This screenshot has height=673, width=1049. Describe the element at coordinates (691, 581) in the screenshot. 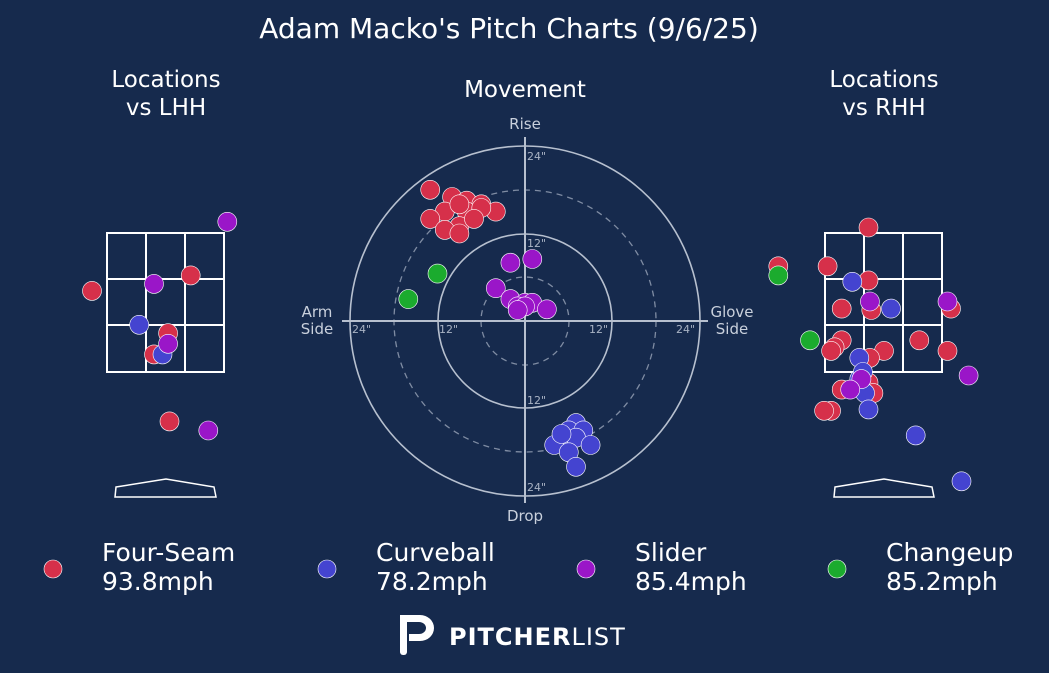

I see `legend-speed-slider: 85.4mph` at that location.